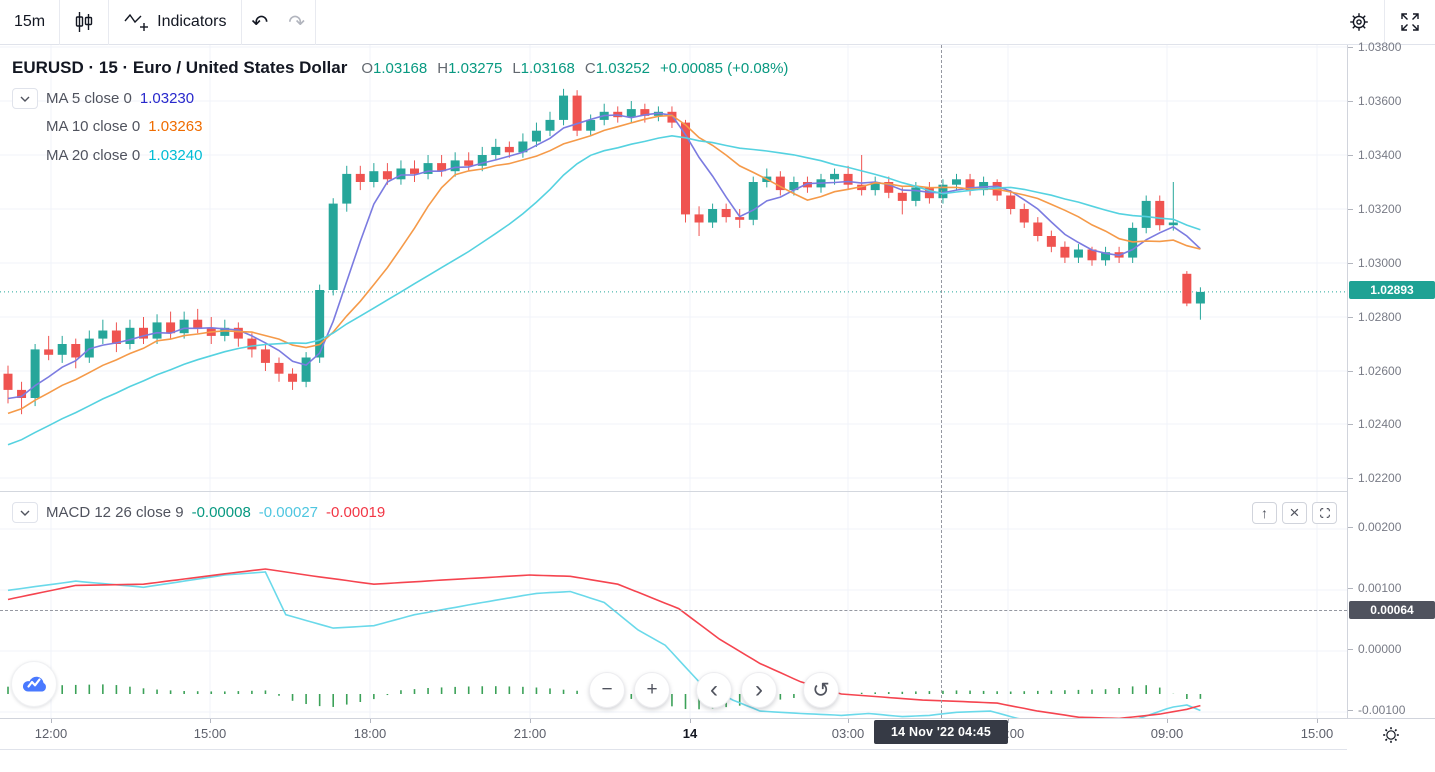 This screenshot has height=772, width=1435. I want to click on macd-crosshair-badge: 0.00064, so click(1392, 610).